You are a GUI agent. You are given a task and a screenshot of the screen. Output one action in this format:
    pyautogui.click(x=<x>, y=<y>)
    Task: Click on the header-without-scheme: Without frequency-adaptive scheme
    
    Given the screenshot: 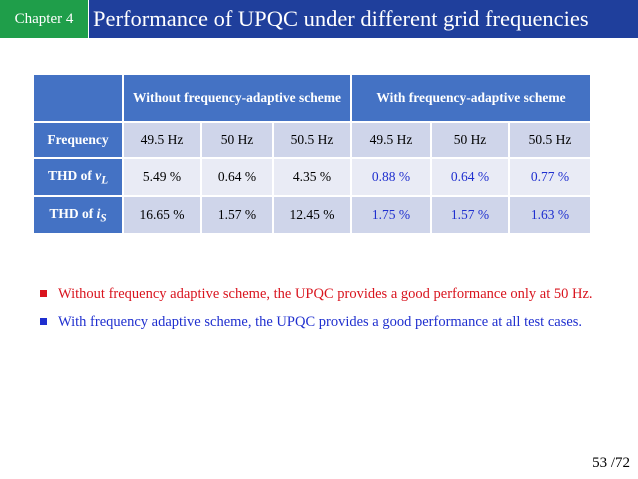 What is the action you would take?
    pyautogui.click(x=237, y=98)
    